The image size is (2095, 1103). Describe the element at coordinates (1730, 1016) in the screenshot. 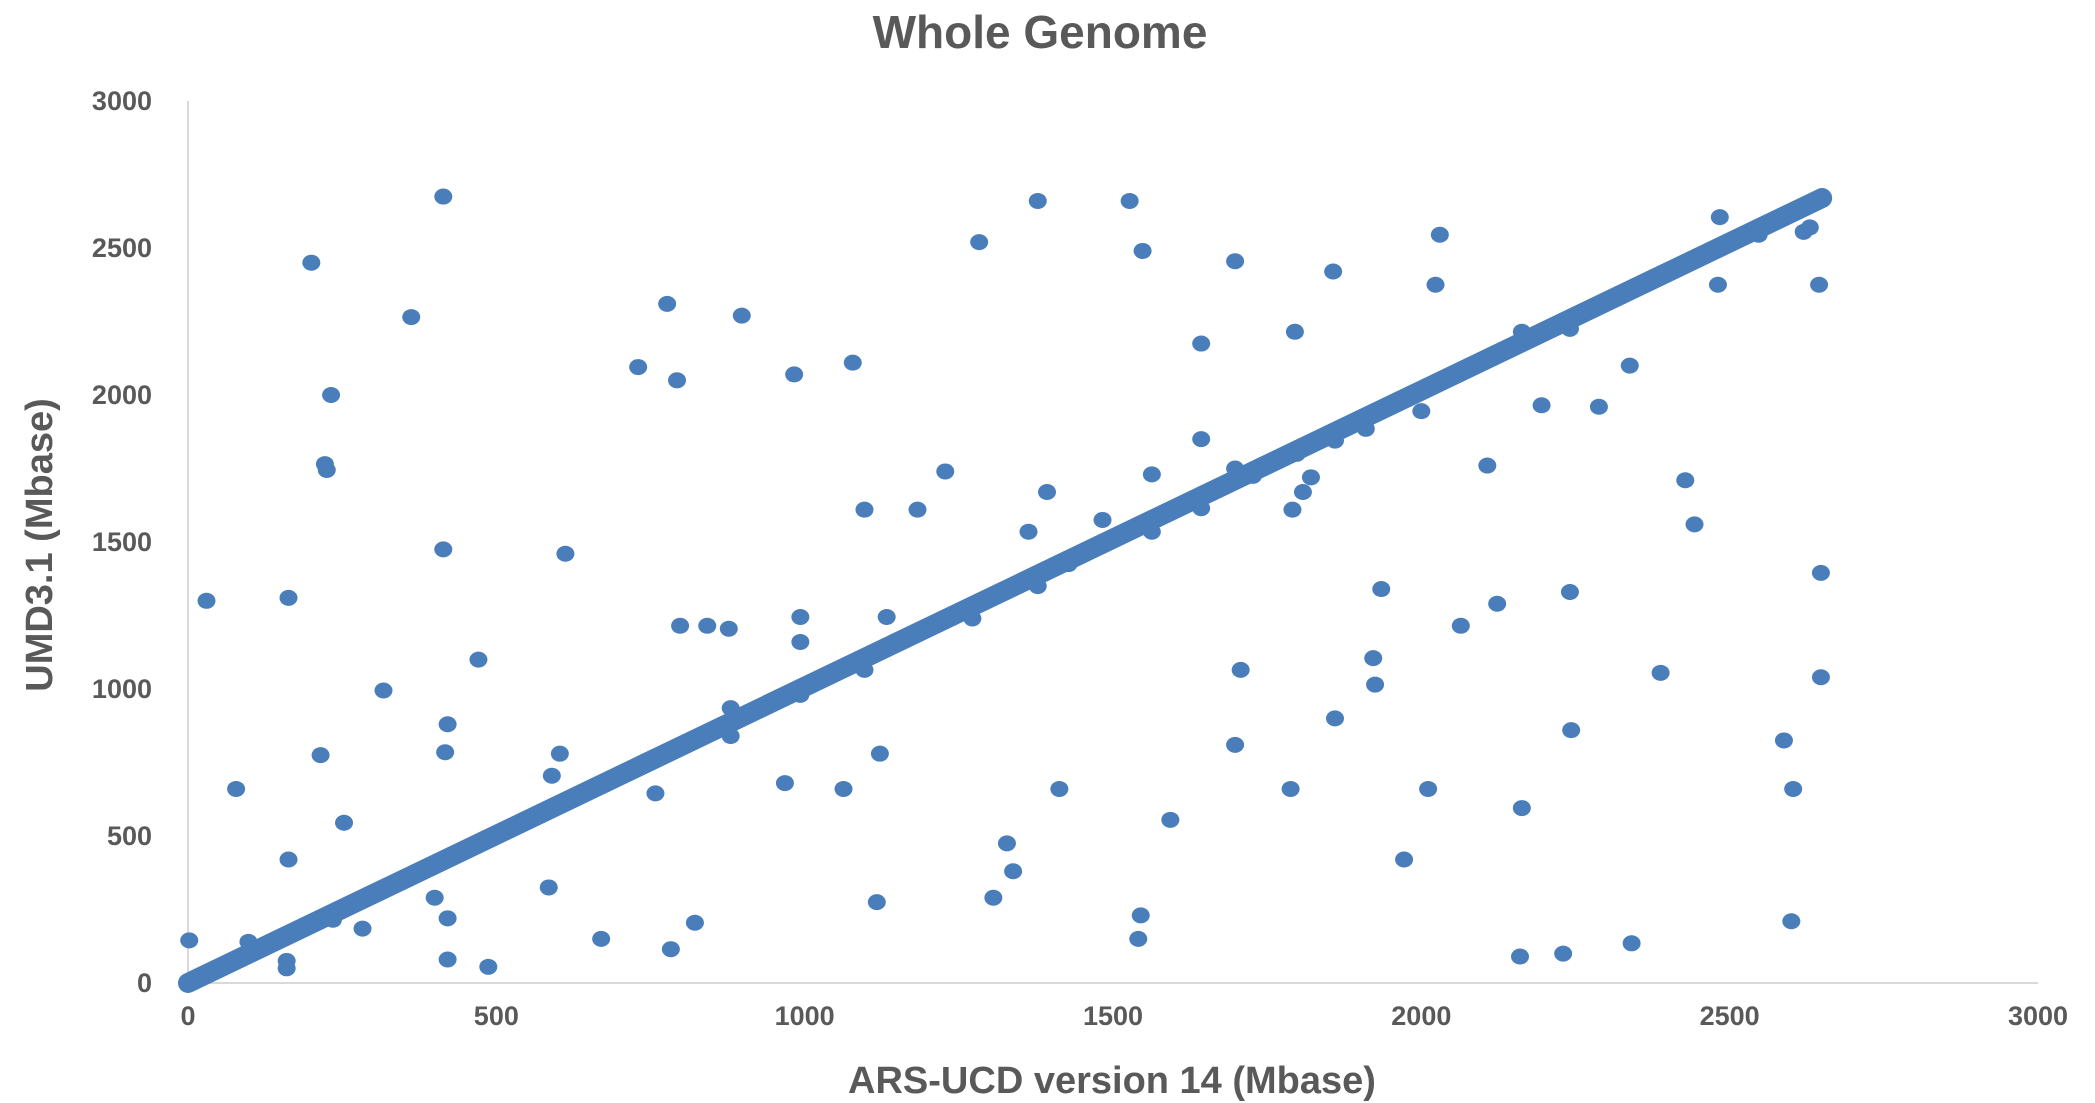

I see `x-tick-label: 2500` at that location.